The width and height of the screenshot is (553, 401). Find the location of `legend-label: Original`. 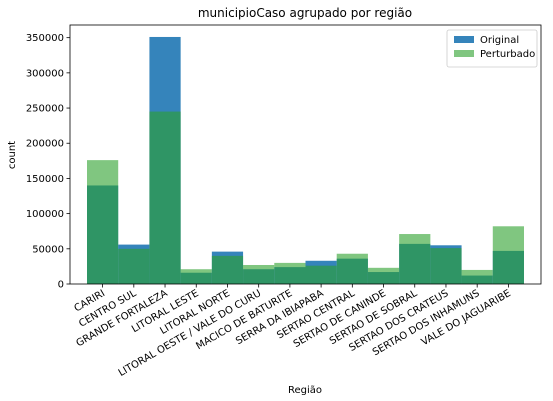

legend-label: Original is located at coordinates (499, 40).